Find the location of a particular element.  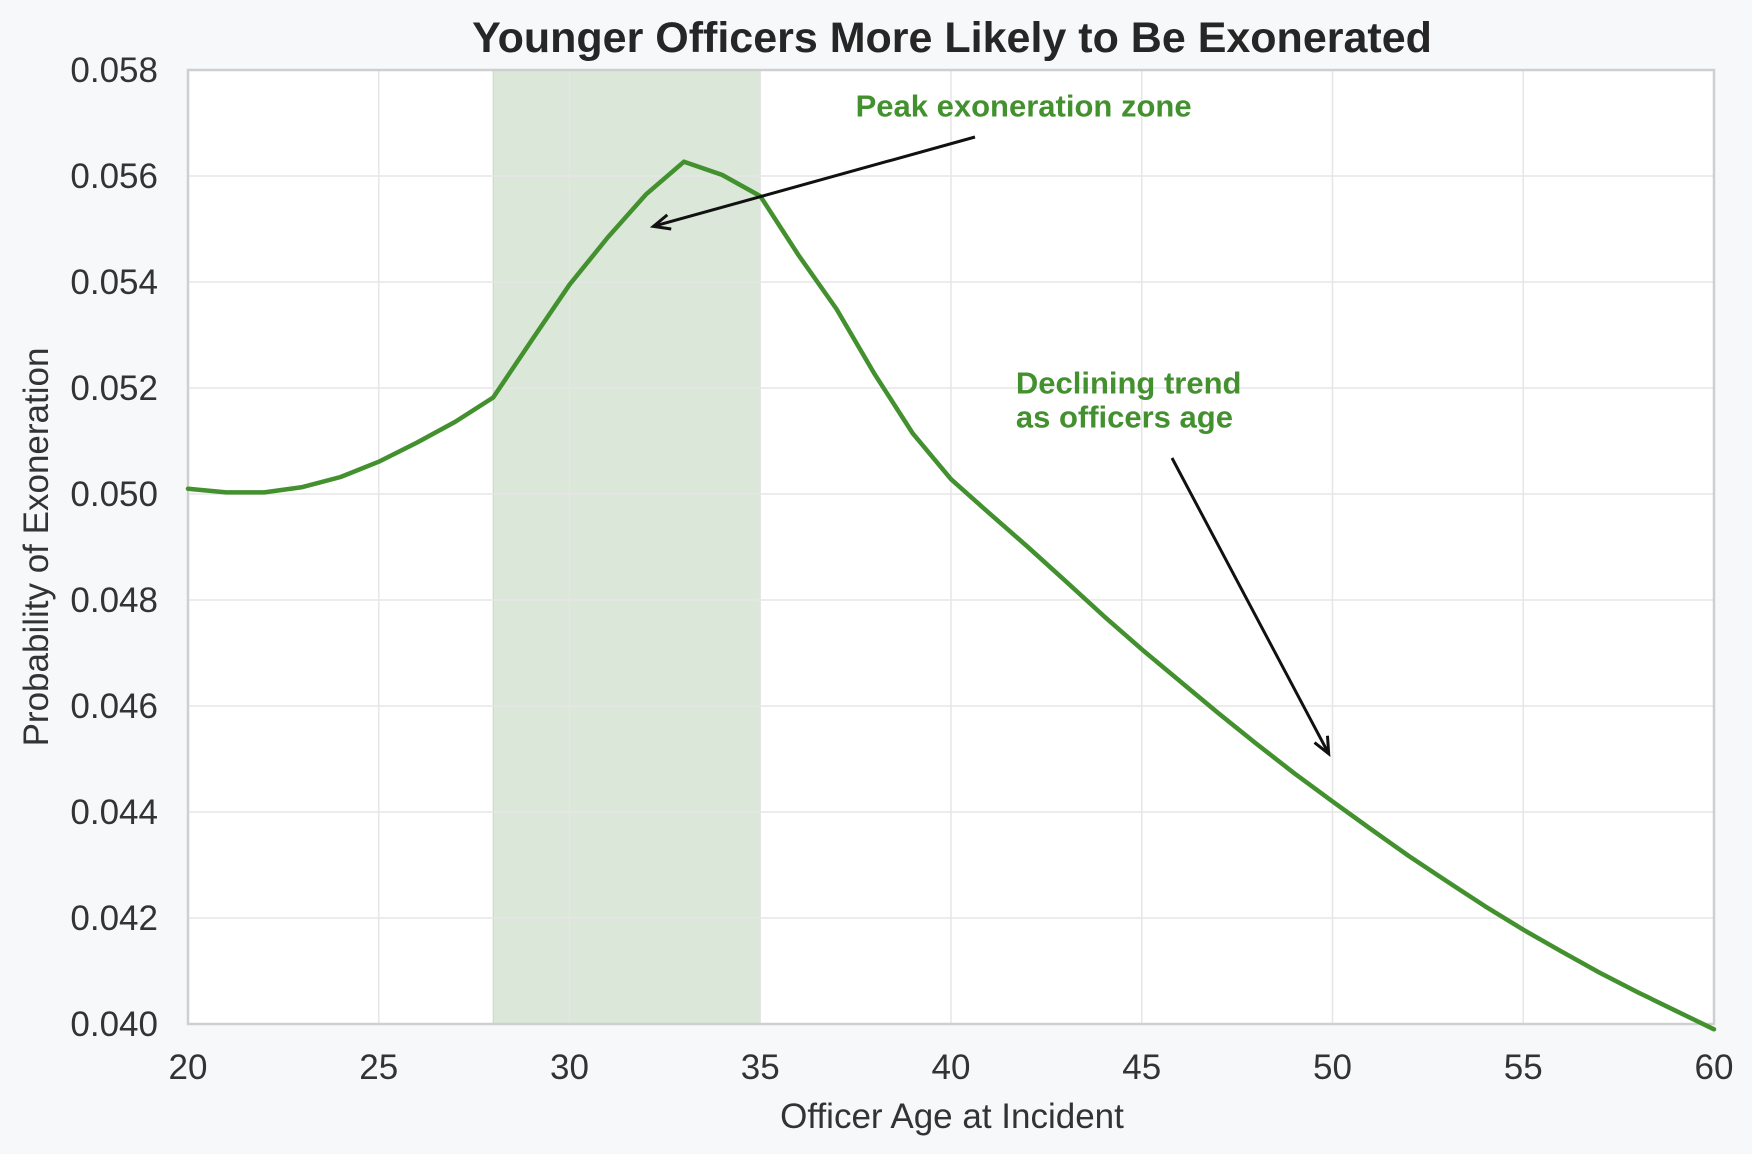

annotation-text: Declining trend is located at coordinates (1129, 382).